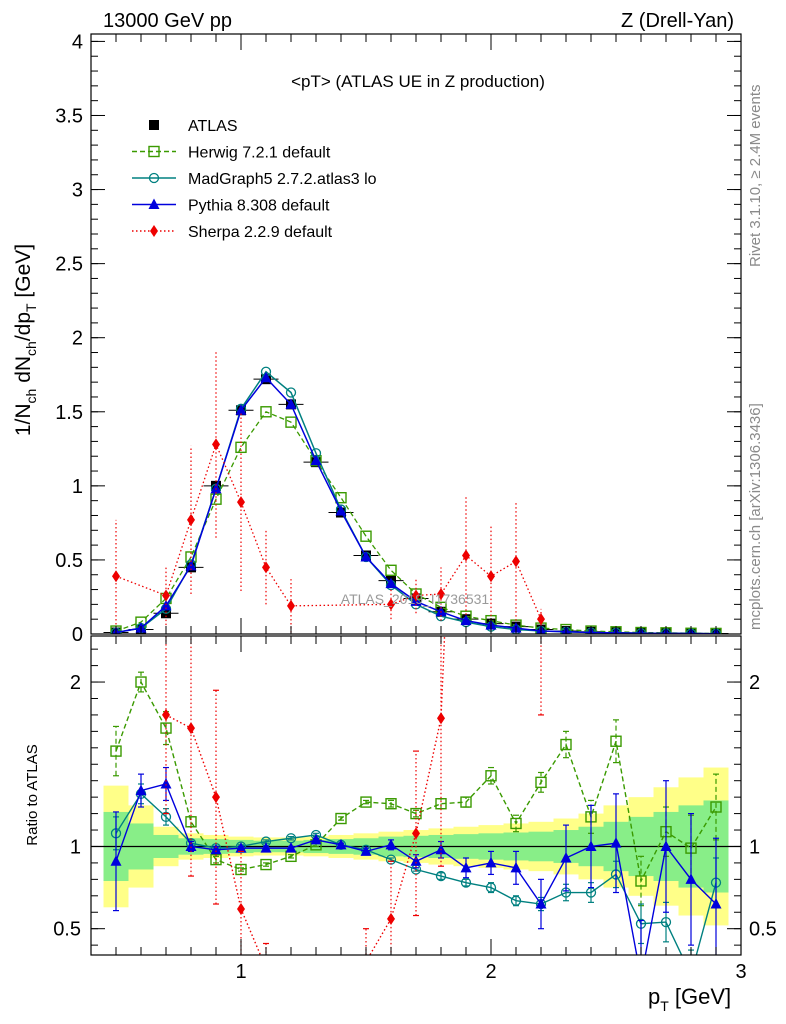 Image resolution: width=786 pixels, height=1024 pixels. What do you see at coordinates (260, 232) in the screenshot?
I see `legend-label: Sherpa 2.2.9 default` at bounding box center [260, 232].